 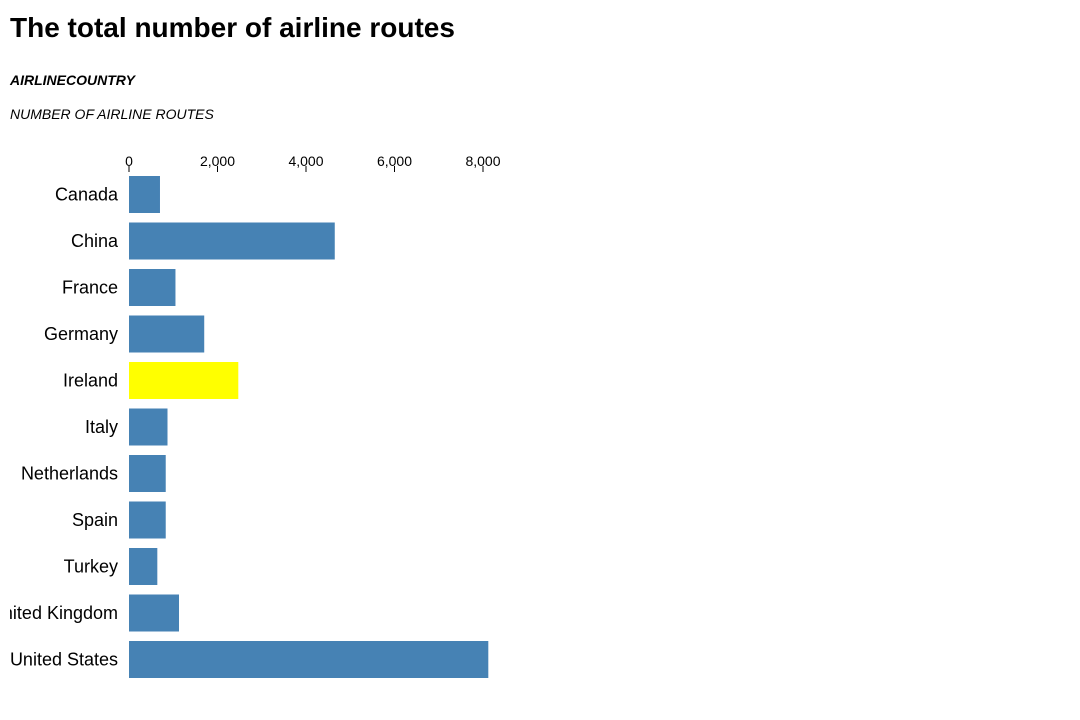 What do you see at coordinates (144, 194) in the screenshot?
I see `bar-canada` at bounding box center [144, 194].